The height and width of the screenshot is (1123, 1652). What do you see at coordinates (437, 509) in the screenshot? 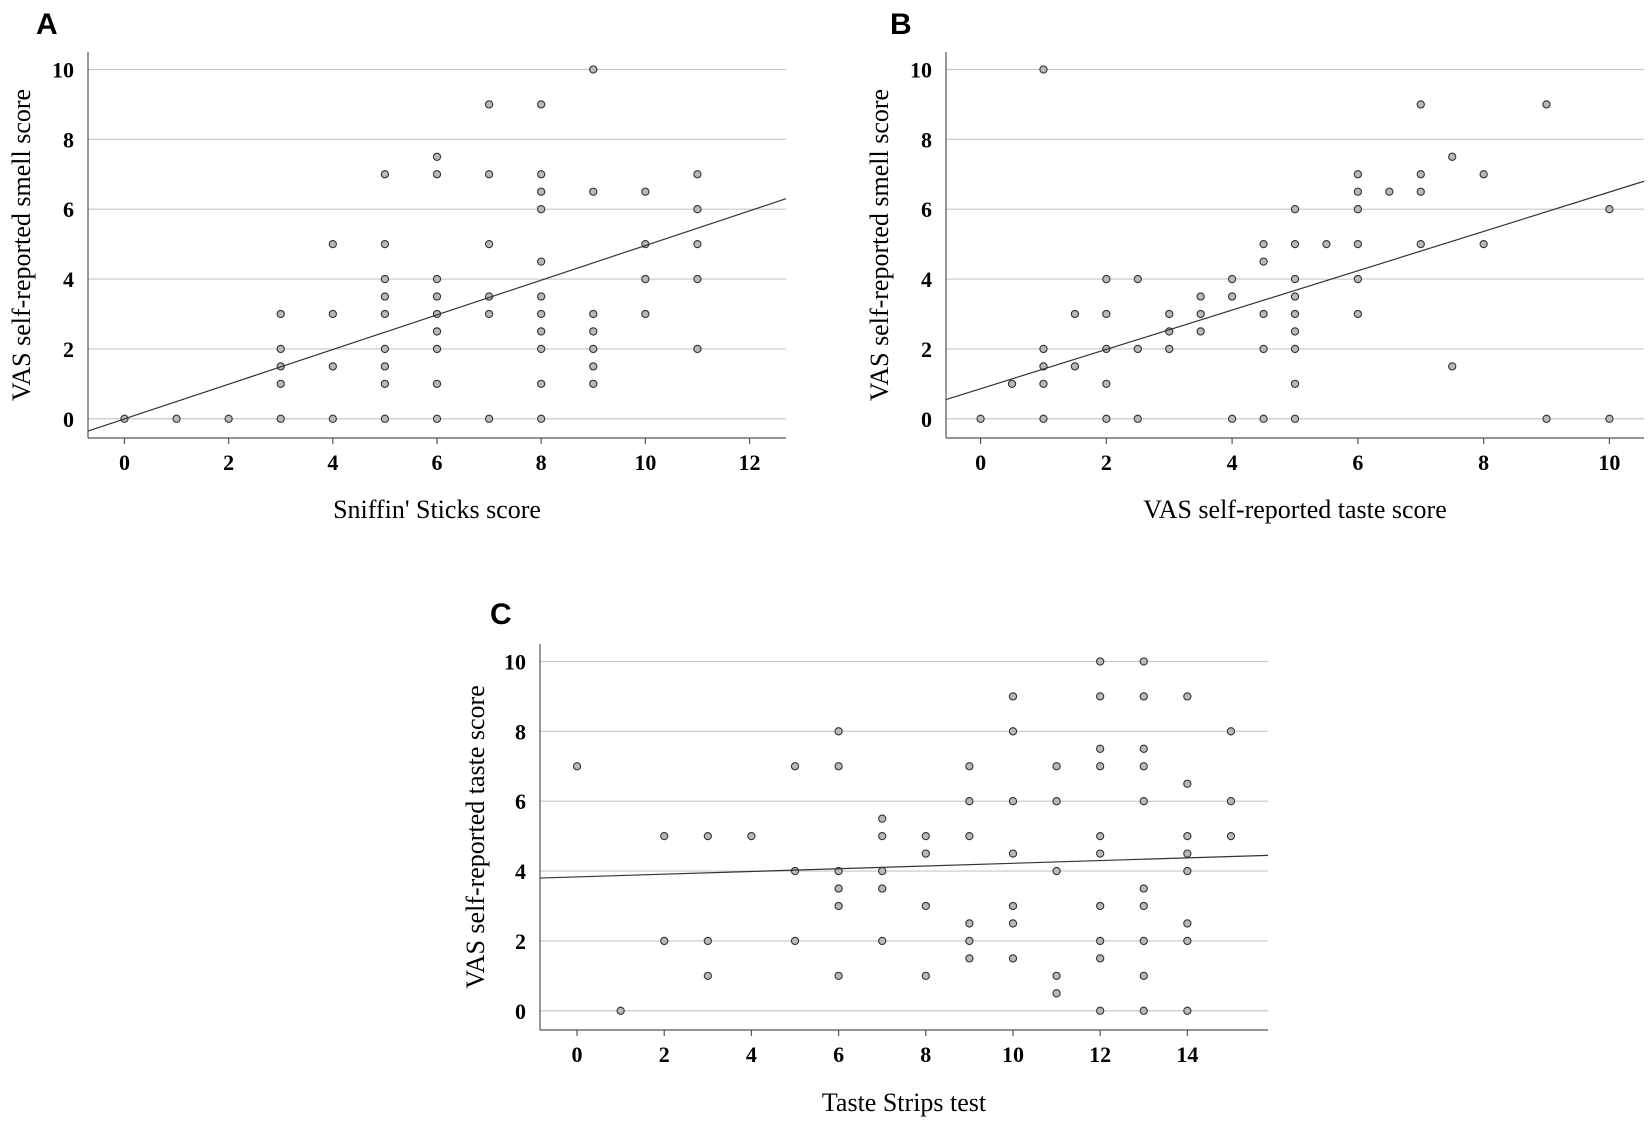
I see `x-axis-title: Sniffin' Sticks score` at bounding box center [437, 509].